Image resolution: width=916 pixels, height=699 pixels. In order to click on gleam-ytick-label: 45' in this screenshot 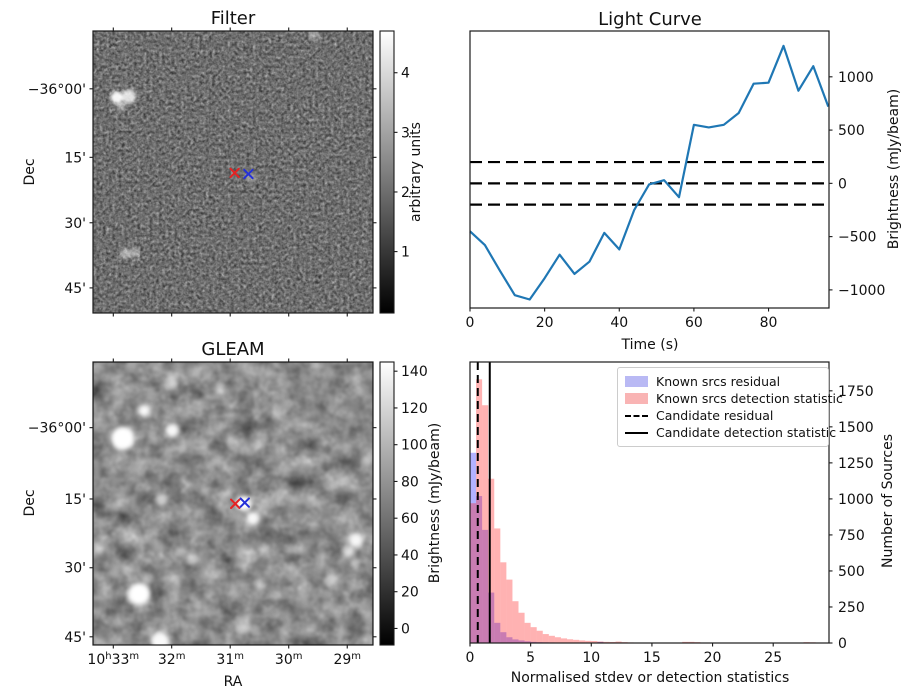, I will do `click(75, 638)`.